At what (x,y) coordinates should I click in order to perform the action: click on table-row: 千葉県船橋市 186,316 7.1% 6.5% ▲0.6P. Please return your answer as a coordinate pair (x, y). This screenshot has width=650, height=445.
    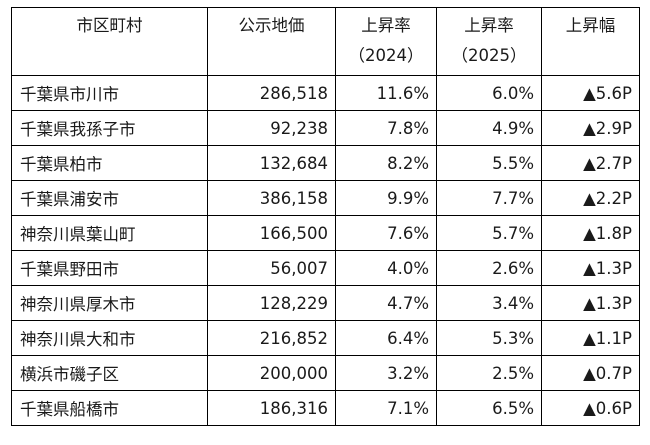
    Looking at the image, I should click on (325, 408).